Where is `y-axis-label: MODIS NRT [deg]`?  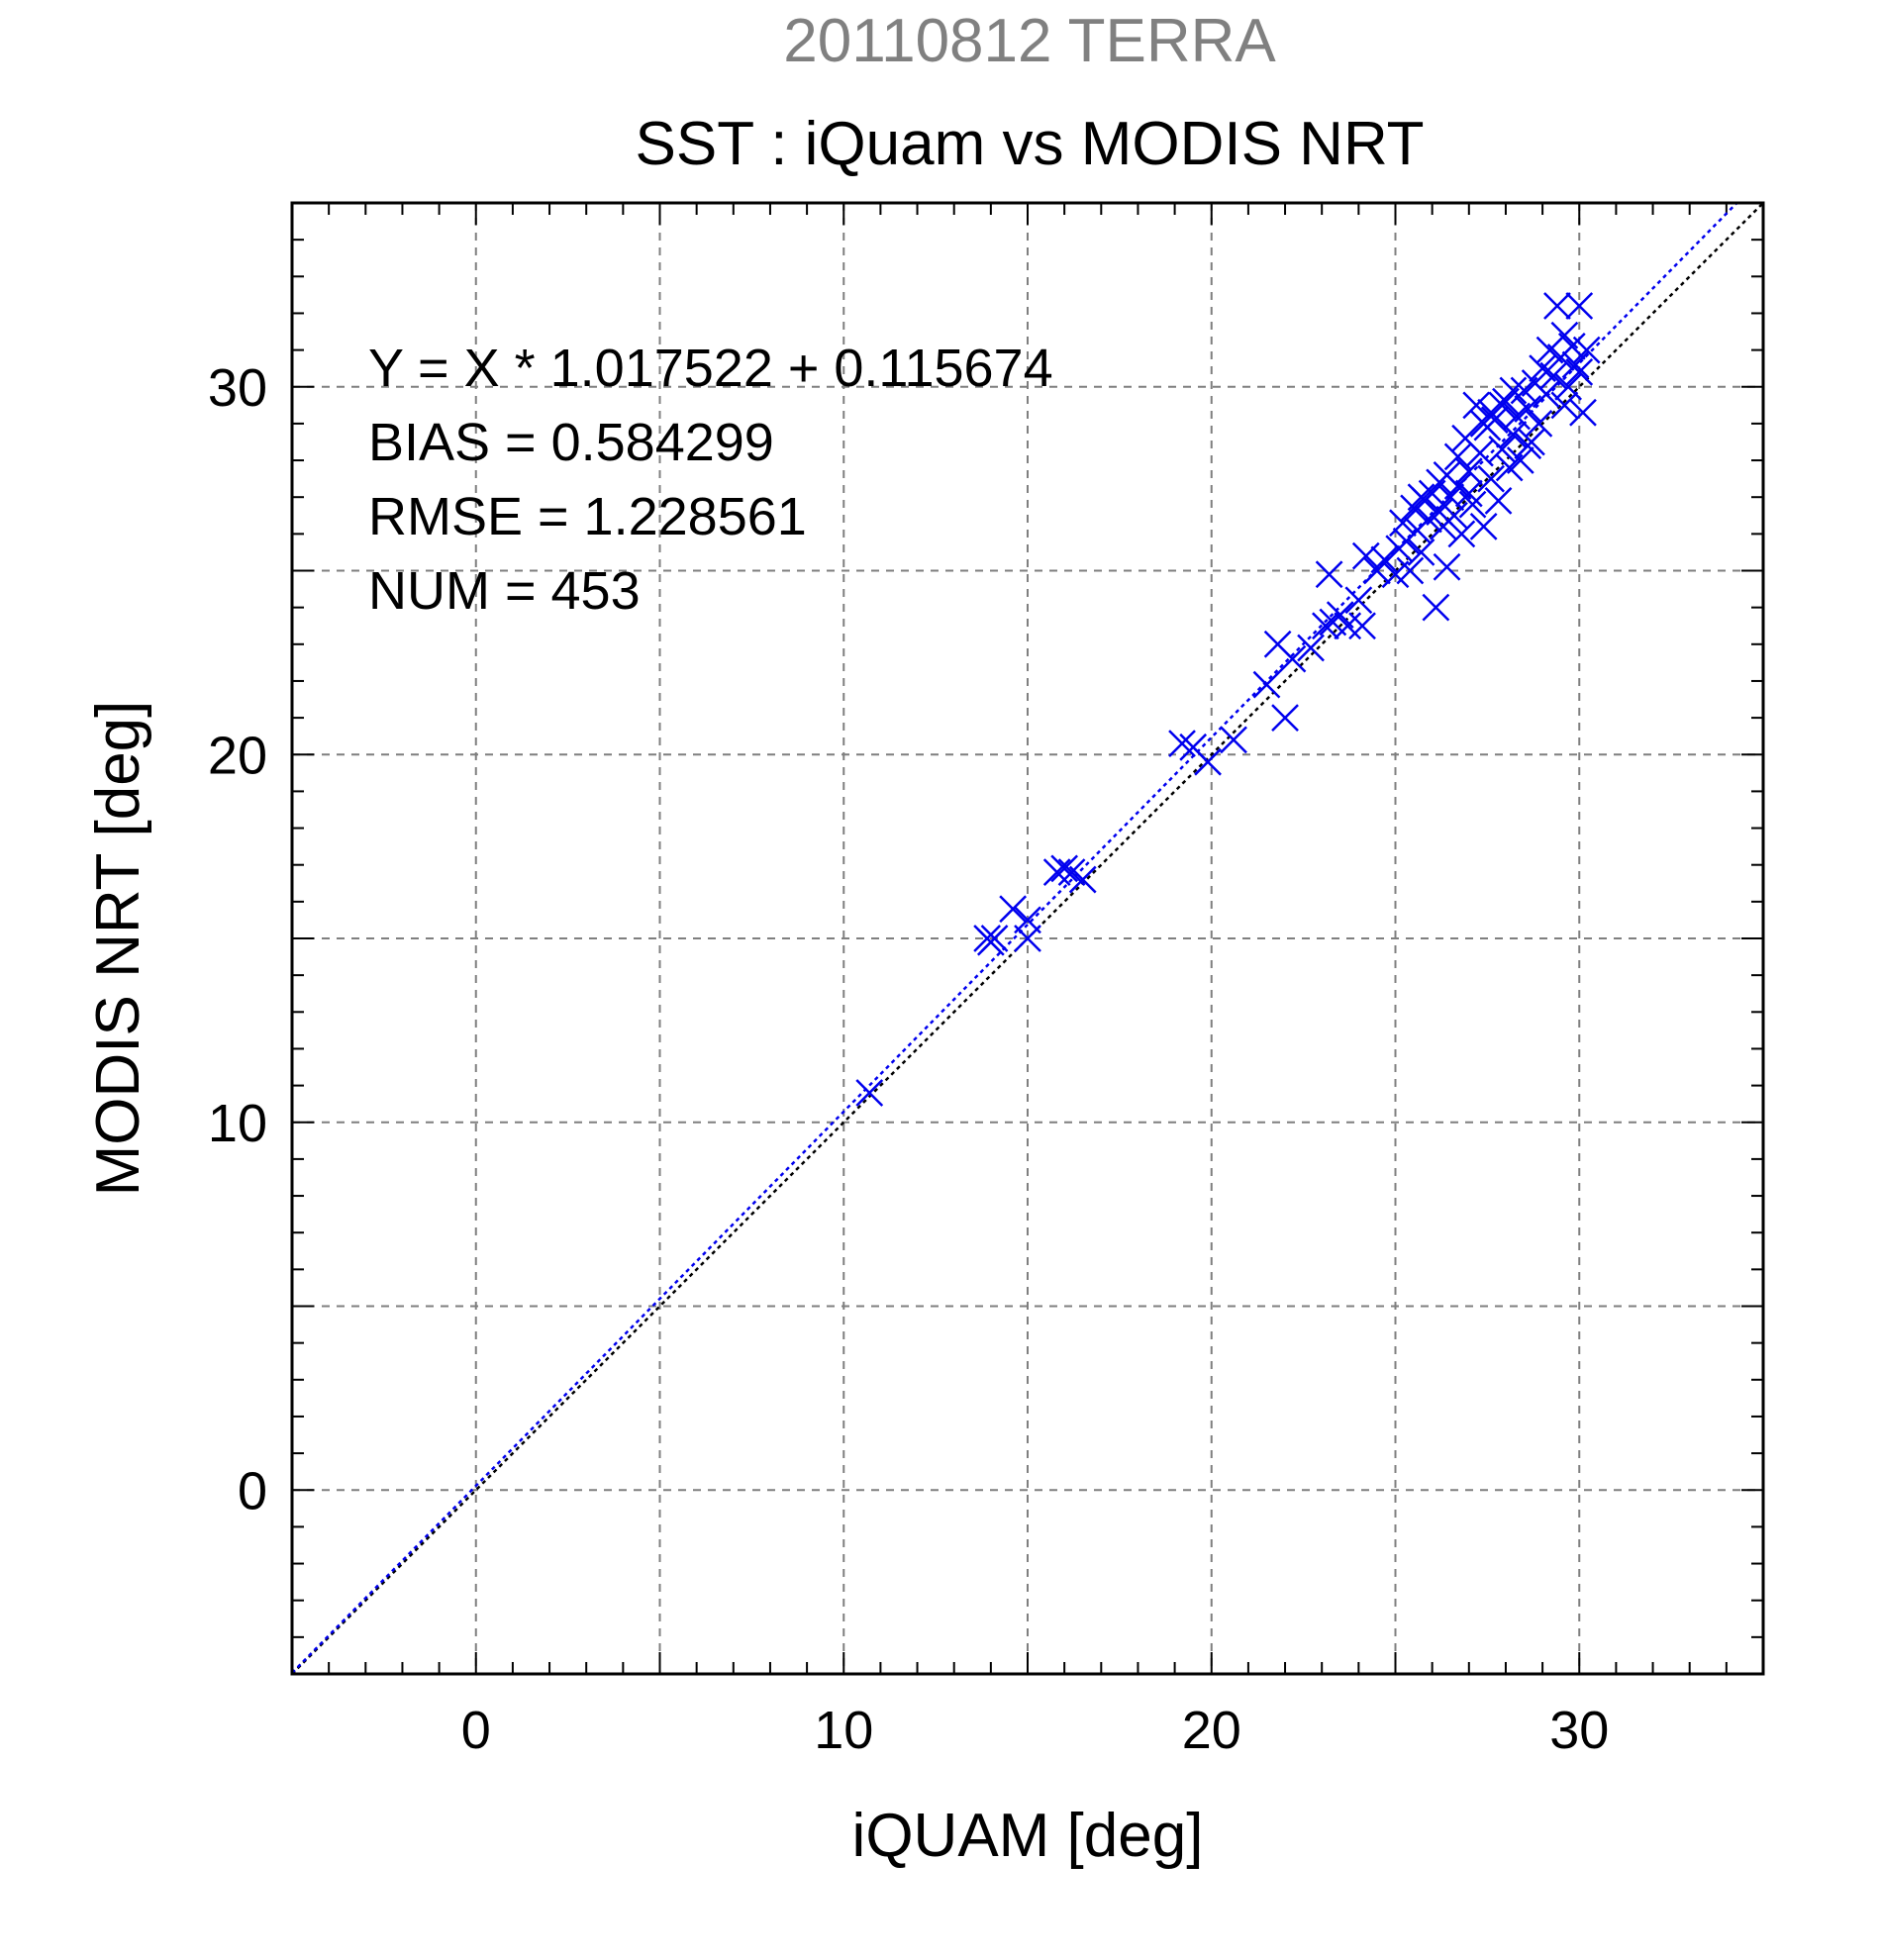 y-axis-label: MODIS NRT [deg] is located at coordinates (118, 949).